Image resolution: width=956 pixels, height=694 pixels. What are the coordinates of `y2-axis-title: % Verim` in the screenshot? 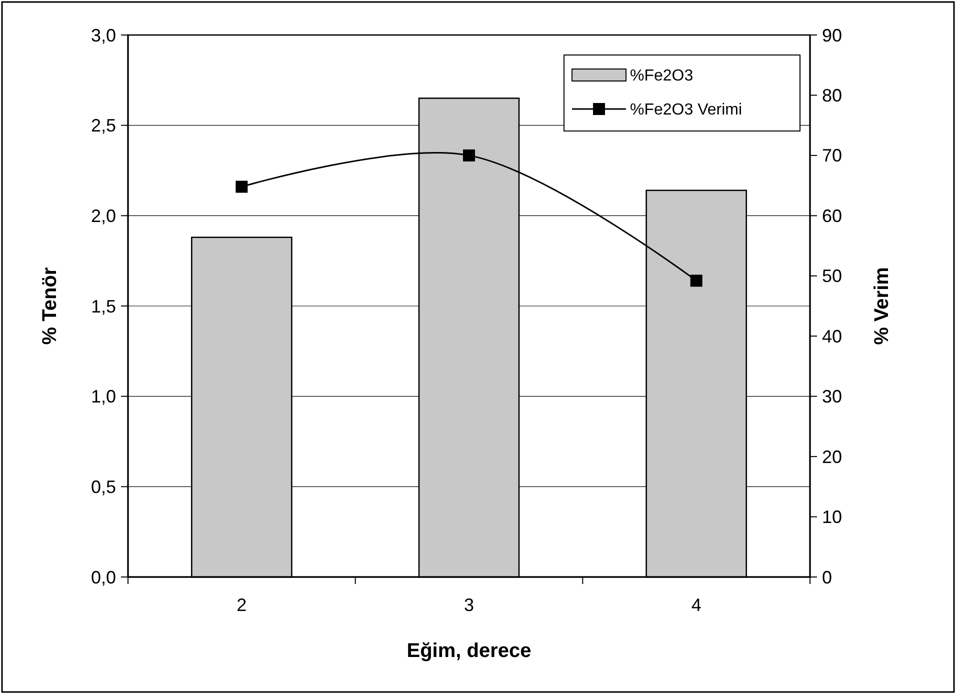 It's located at (882, 306).